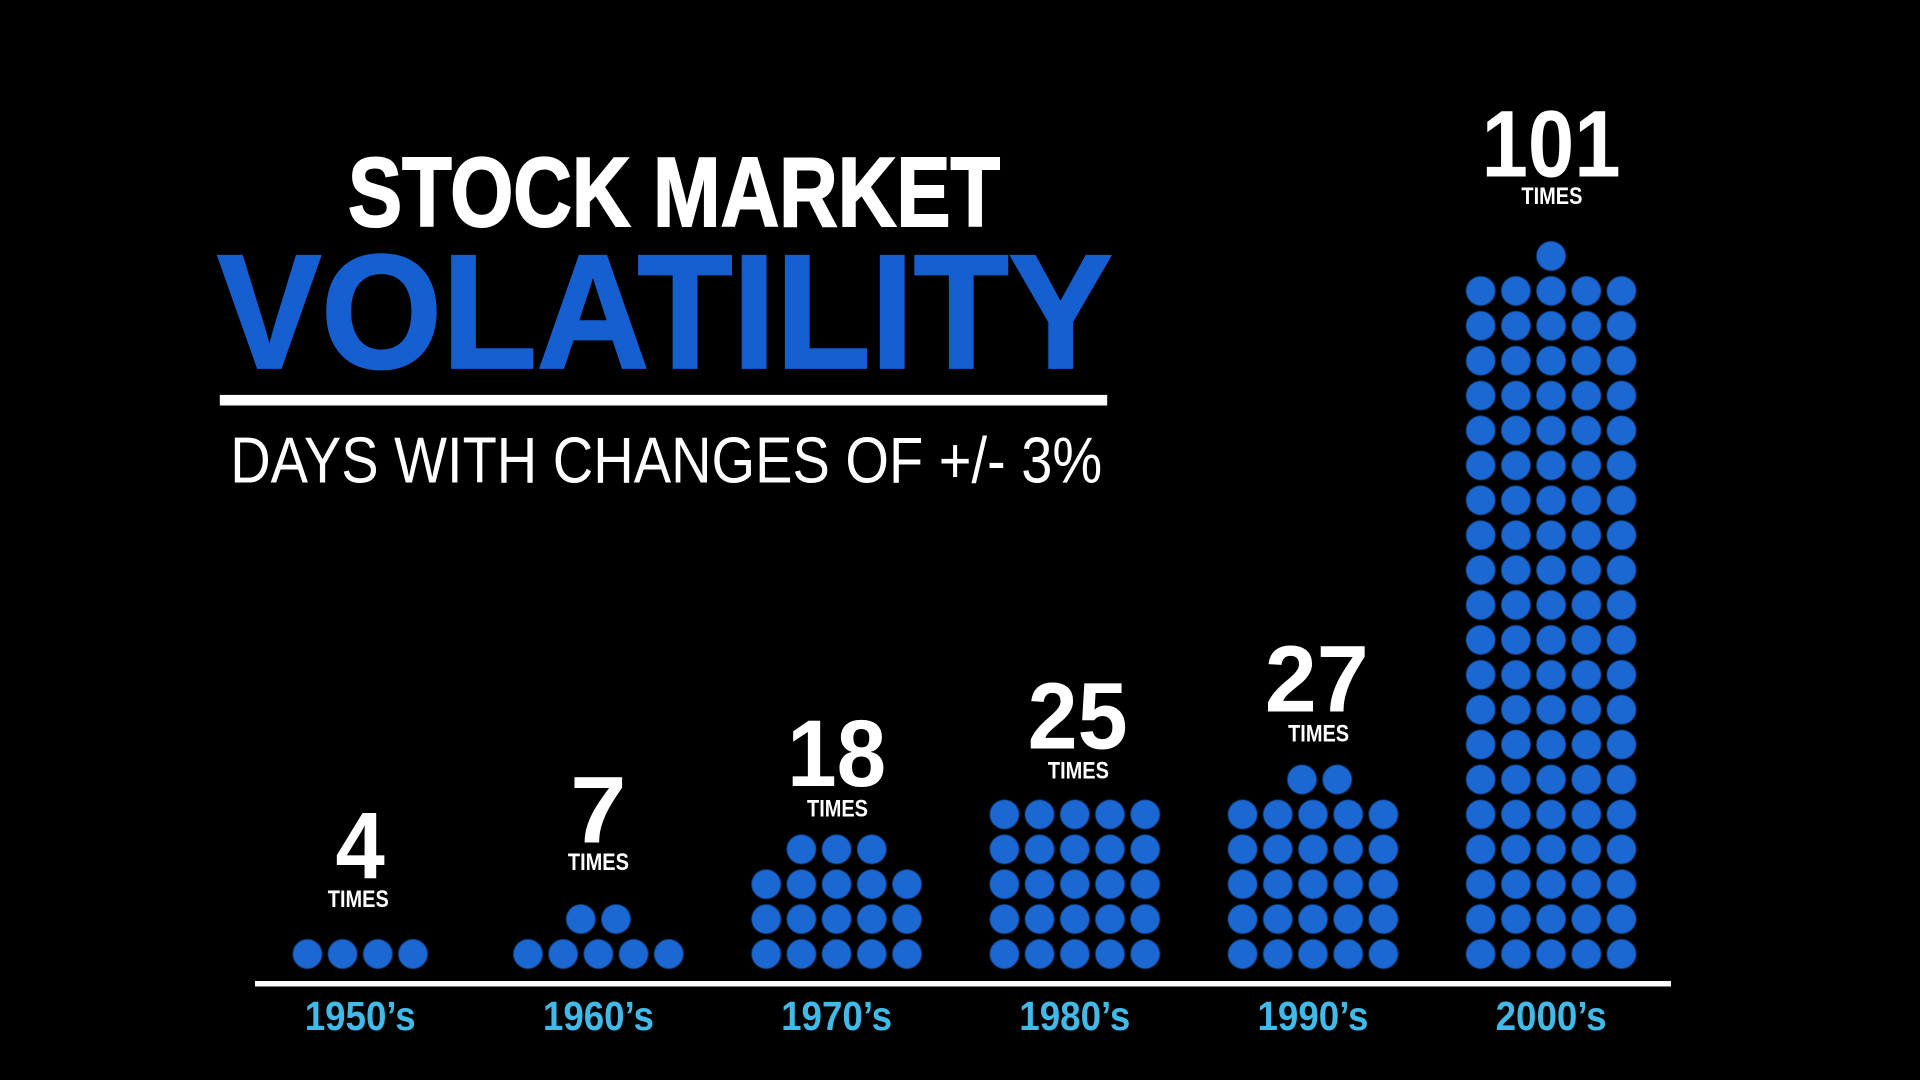 This screenshot has width=1920, height=1080. I want to click on svg-text: 25, so click(1078, 716).